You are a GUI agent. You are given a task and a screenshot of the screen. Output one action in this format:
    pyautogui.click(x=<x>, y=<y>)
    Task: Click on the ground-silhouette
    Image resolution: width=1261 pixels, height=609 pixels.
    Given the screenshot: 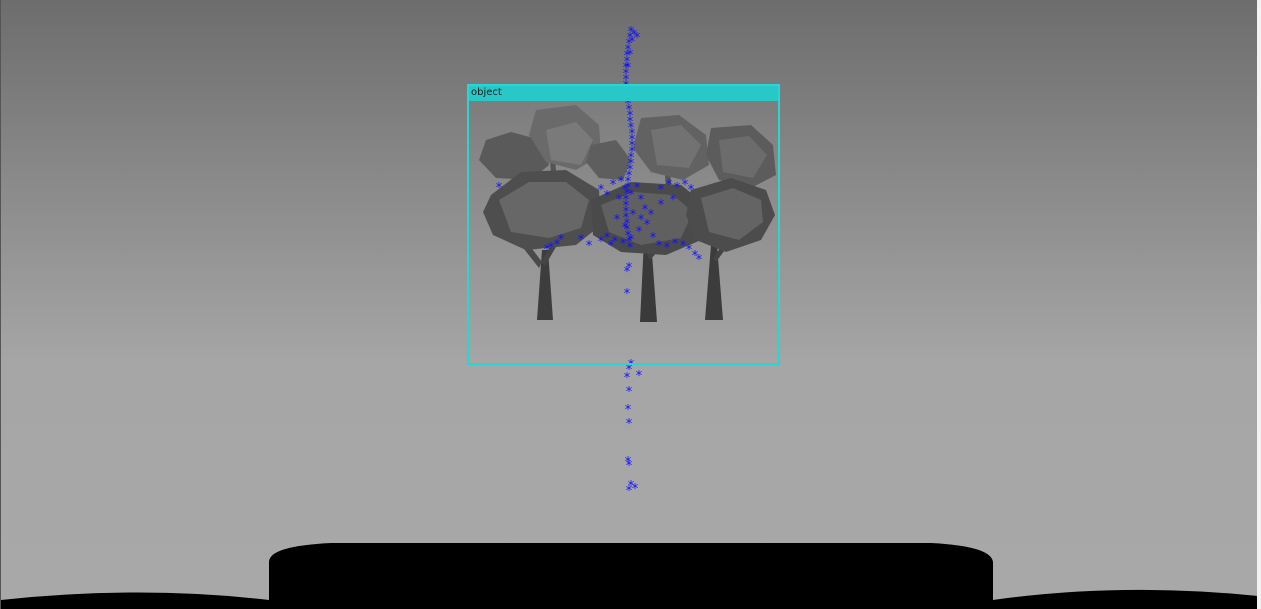 What is the action you would take?
    pyautogui.click(x=629, y=576)
    